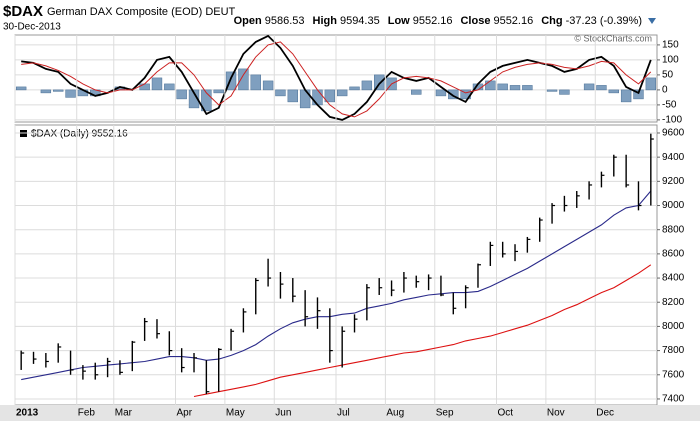 Image resolution: width=700 pixels, height=421 pixels. I want to click on quote-label: Chg, so click(551, 21).